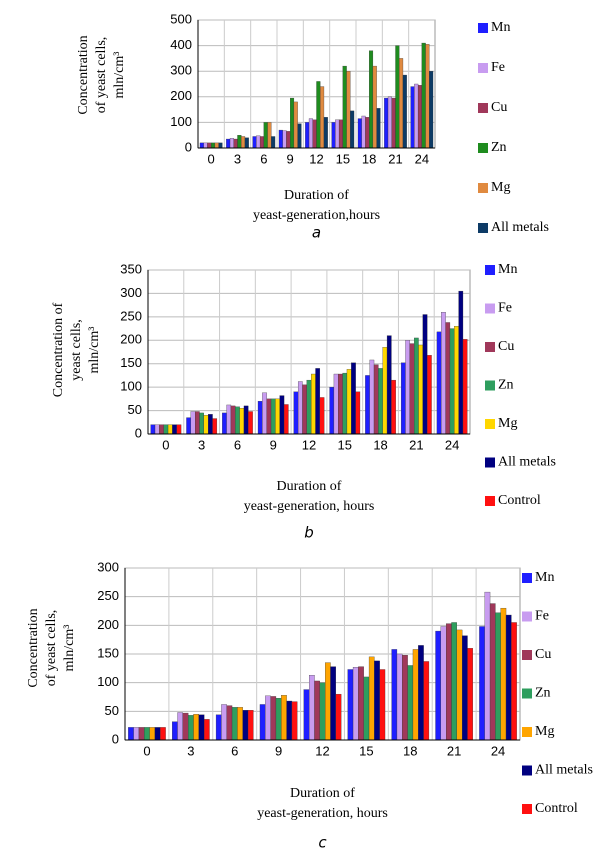 The width and height of the screenshot is (612, 854). What do you see at coordinates (33, 647) in the screenshot?
I see `y-axis-title: Concentration` at bounding box center [33, 647].